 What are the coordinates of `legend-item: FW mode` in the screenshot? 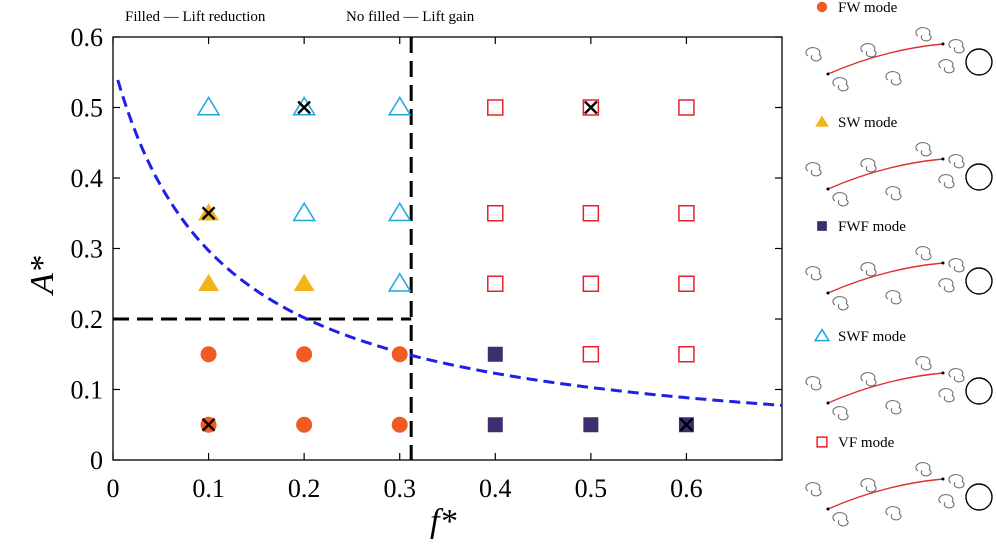 It's located at (899, 46).